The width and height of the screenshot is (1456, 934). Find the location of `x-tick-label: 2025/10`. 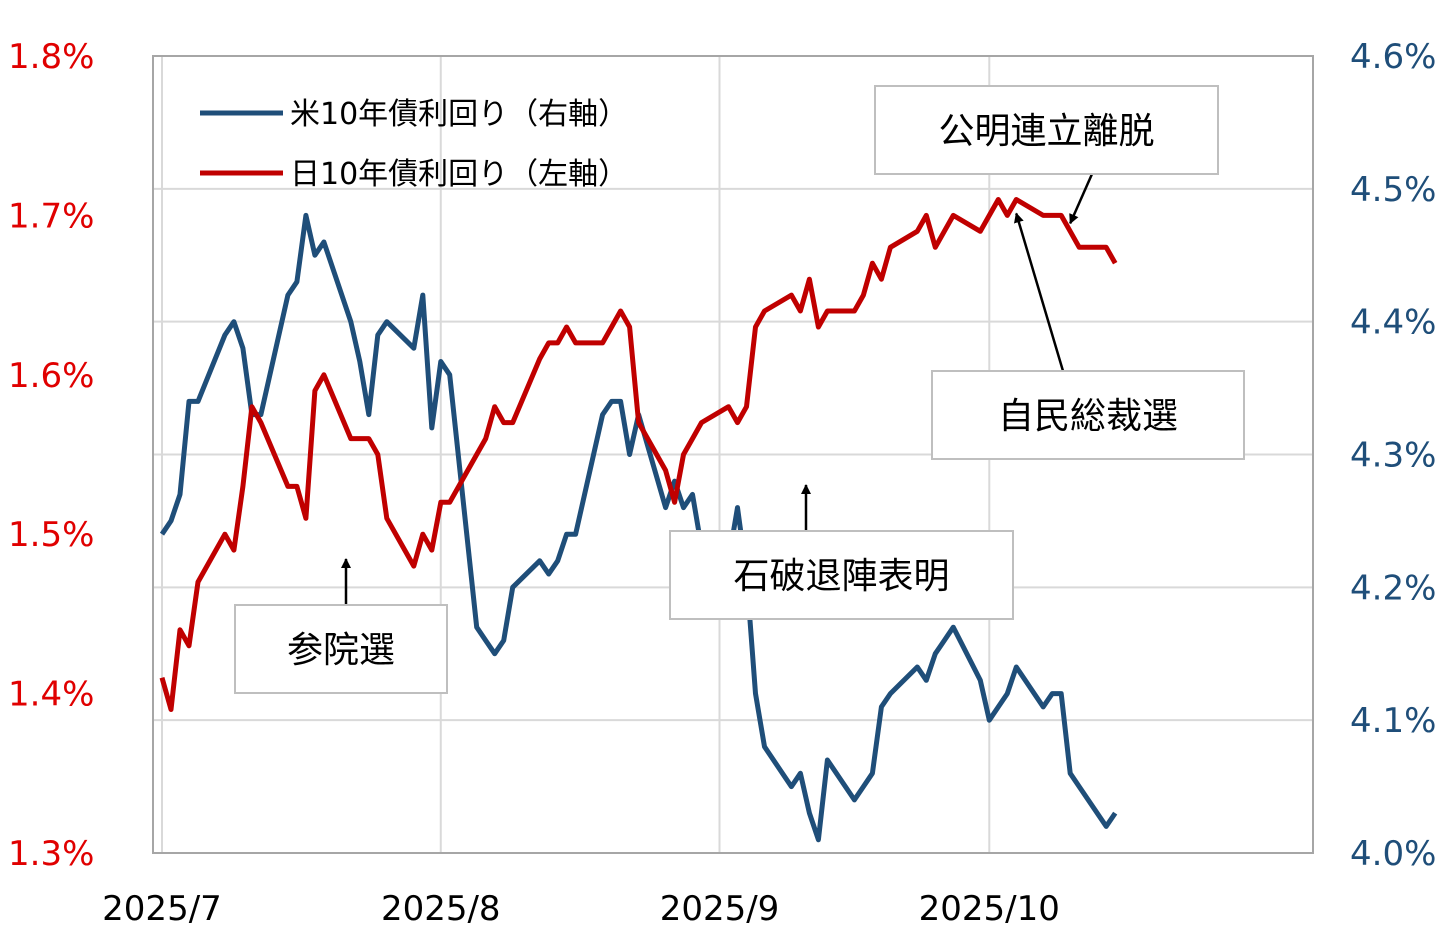

x-tick-label: 2025/10 is located at coordinates (989, 909).